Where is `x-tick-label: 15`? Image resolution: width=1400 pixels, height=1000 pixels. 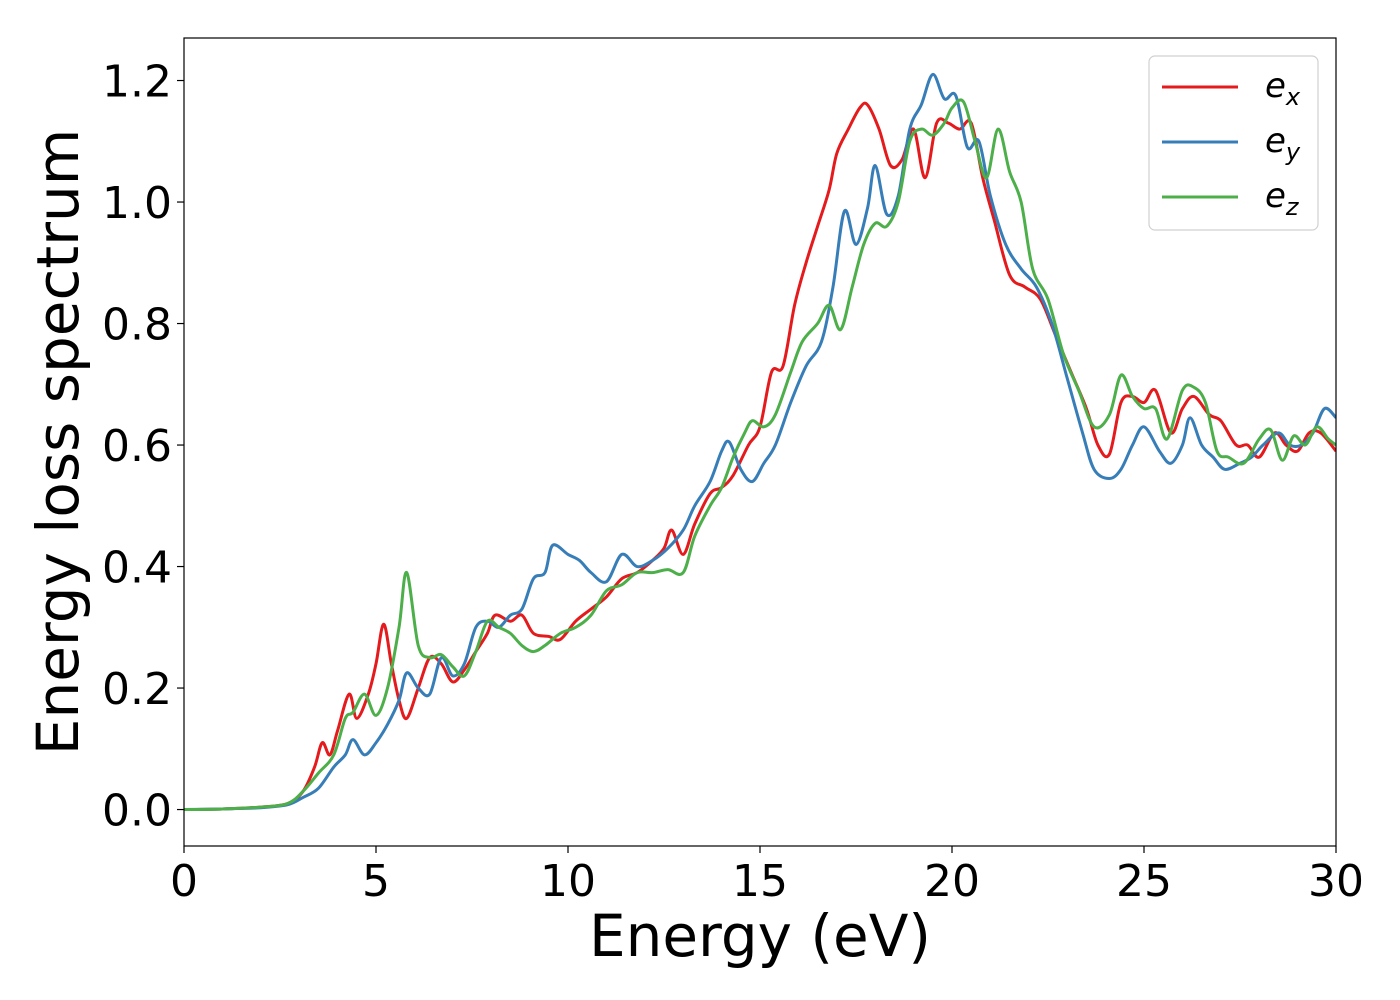 x-tick-label: 15 is located at coordinates (760, 881).